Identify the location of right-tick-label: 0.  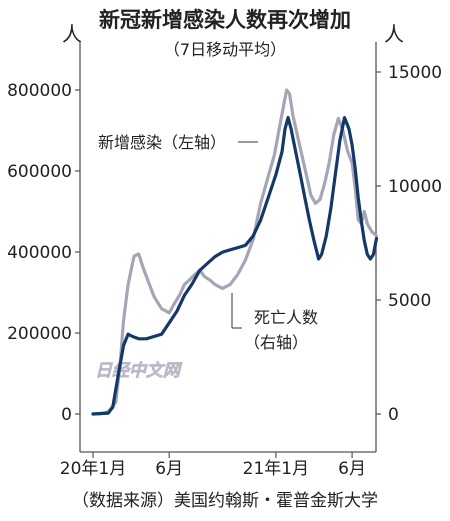
(393, 415).